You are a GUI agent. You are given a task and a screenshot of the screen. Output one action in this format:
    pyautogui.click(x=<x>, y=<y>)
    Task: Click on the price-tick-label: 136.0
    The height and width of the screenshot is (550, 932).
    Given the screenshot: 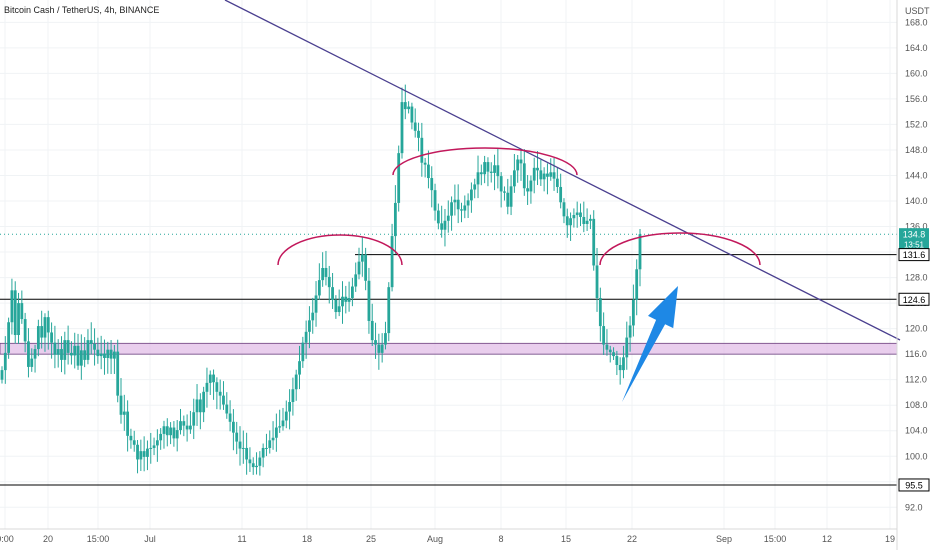 What is the action you would take?
    pyautogui.click(x=916, y=227)
    